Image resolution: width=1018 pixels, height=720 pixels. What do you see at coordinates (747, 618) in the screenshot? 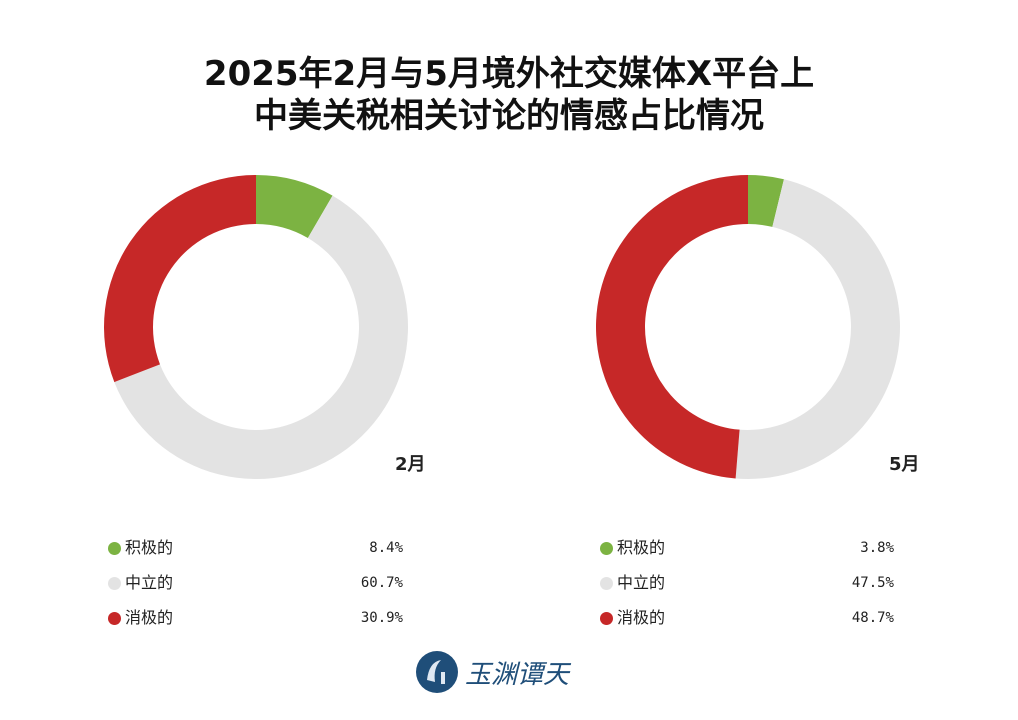
I see `legend-item: 消极的 48.7%` at bounding box center [747, 618].